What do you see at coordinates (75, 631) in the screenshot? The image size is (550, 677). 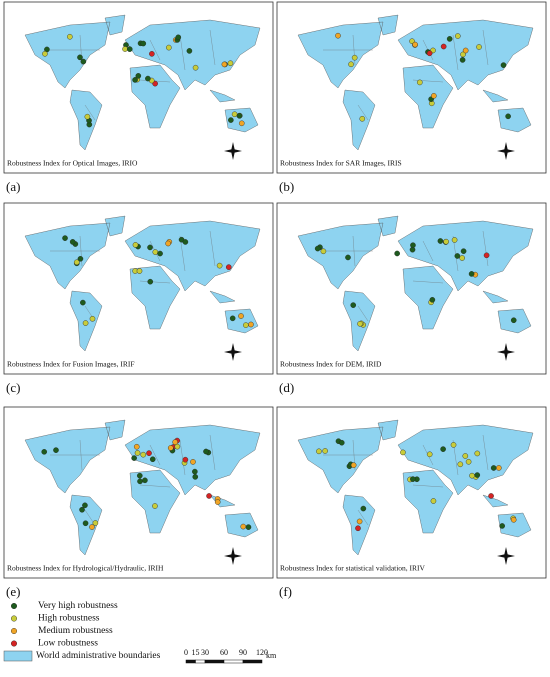 I see `legend-label: Medium robustness` at bounding box center [75, 631].